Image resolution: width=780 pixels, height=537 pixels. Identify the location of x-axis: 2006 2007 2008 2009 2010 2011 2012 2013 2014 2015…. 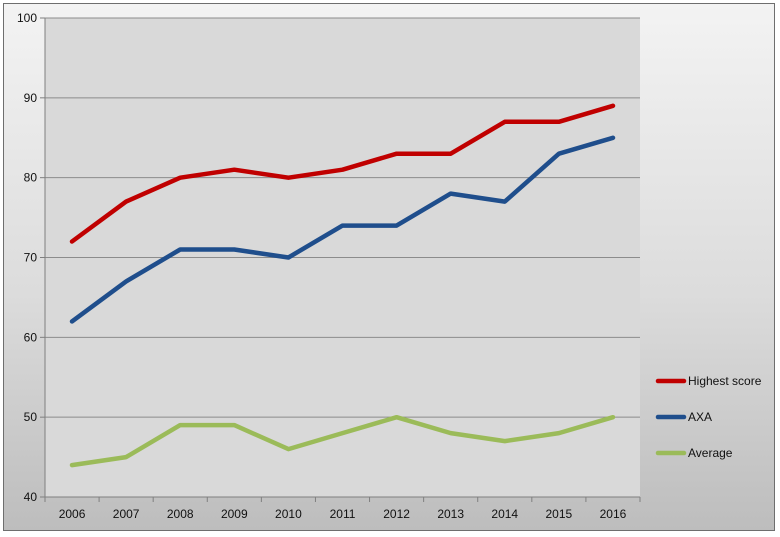
(342, 509).